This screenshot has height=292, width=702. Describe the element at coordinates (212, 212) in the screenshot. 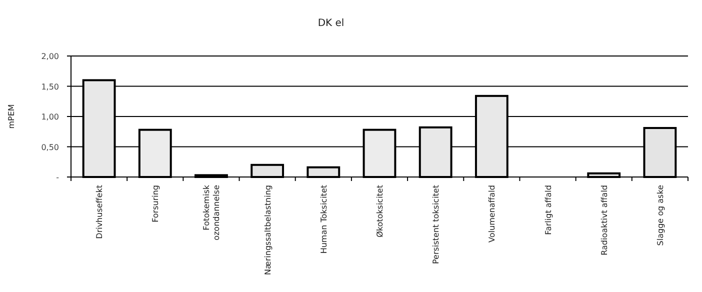

I see `x-tick-label: Fotokemisk ozondannelse` at that location.